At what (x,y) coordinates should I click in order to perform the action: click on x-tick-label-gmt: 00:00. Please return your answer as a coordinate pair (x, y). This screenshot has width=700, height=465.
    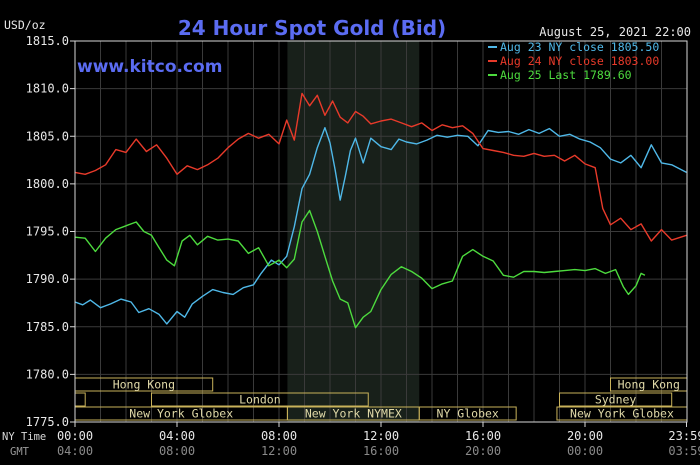
    Looking at the image, I should click on (585, 451).